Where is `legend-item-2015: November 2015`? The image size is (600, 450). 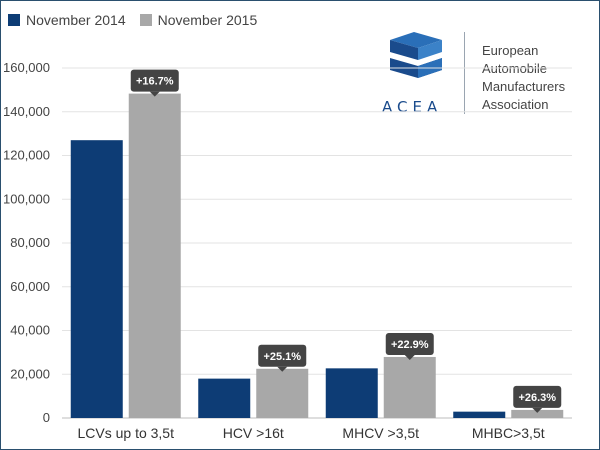 legend-item-2015: November 2015 is located at coordinates (198, 20).